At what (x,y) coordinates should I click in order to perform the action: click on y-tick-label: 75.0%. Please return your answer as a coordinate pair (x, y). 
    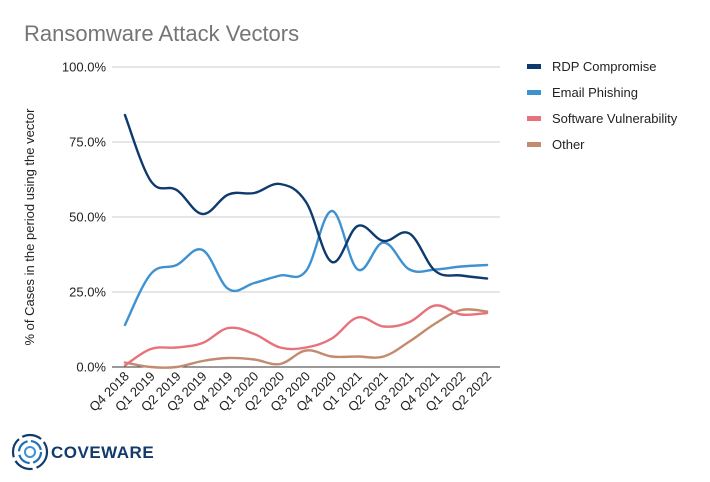
    Looking at the image, I should click on (87, 142).